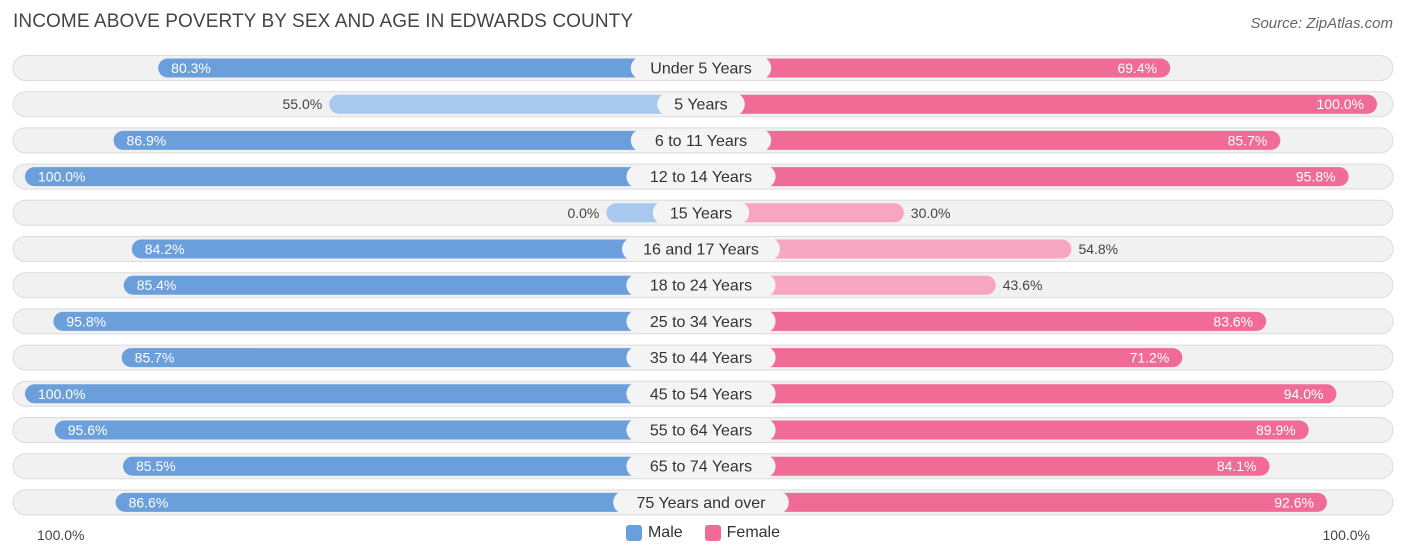 Image resolution: width=1406 pixels, height=559 pixels. I want to click on category-label: 12 to 14 Years, so click(701, 177).